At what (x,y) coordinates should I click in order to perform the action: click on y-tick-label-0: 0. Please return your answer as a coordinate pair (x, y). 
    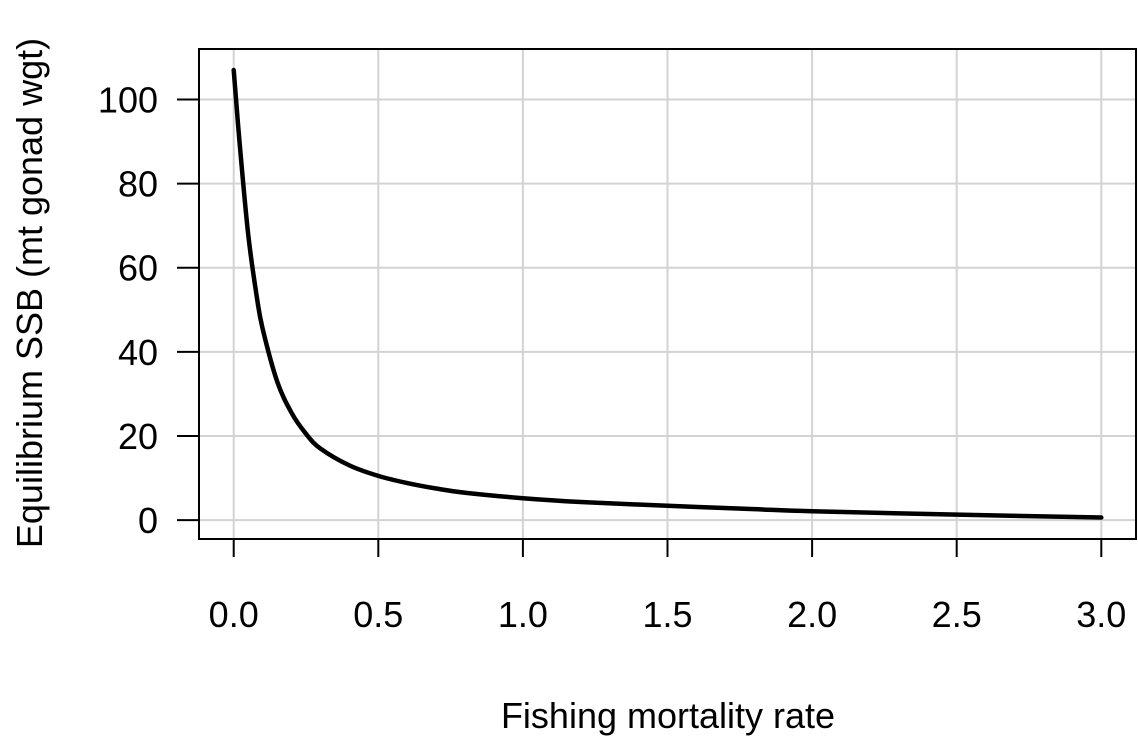
    Looking at the image, I should click on (148, 520).